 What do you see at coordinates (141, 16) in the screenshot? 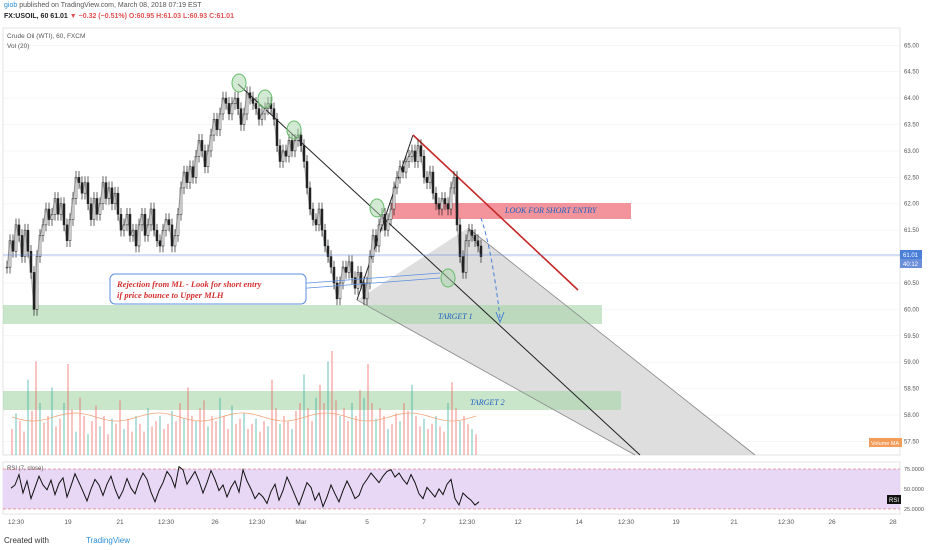
I see `open-value: O:60.95` at bounding box center [141, 16].